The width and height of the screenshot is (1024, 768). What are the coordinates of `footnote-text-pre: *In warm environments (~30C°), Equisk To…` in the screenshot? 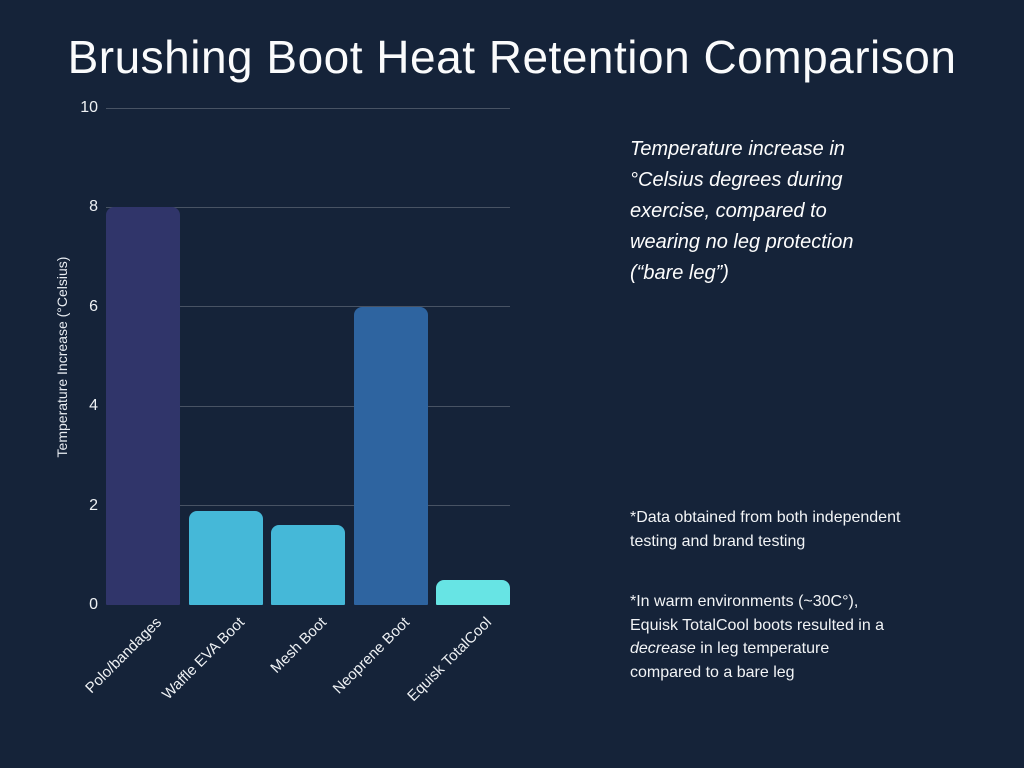 It's located at (757, 613).